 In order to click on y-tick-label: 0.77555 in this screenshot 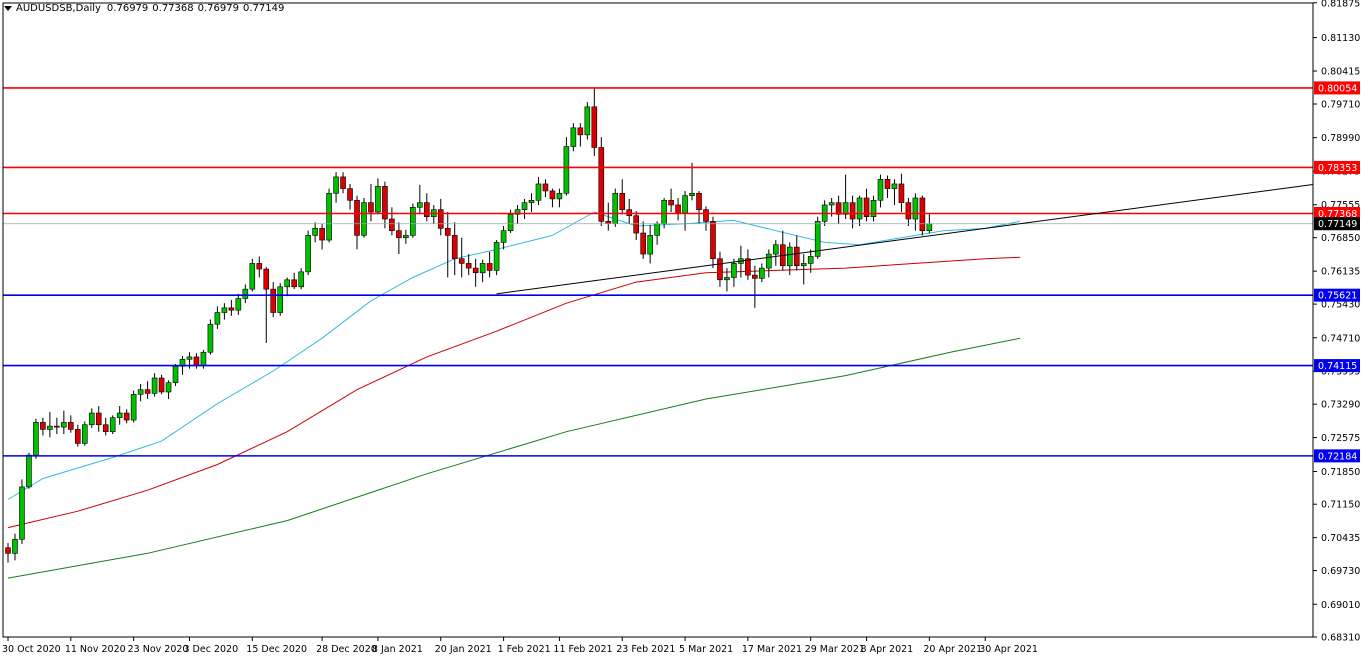, I will do `click(1340, 205)`.